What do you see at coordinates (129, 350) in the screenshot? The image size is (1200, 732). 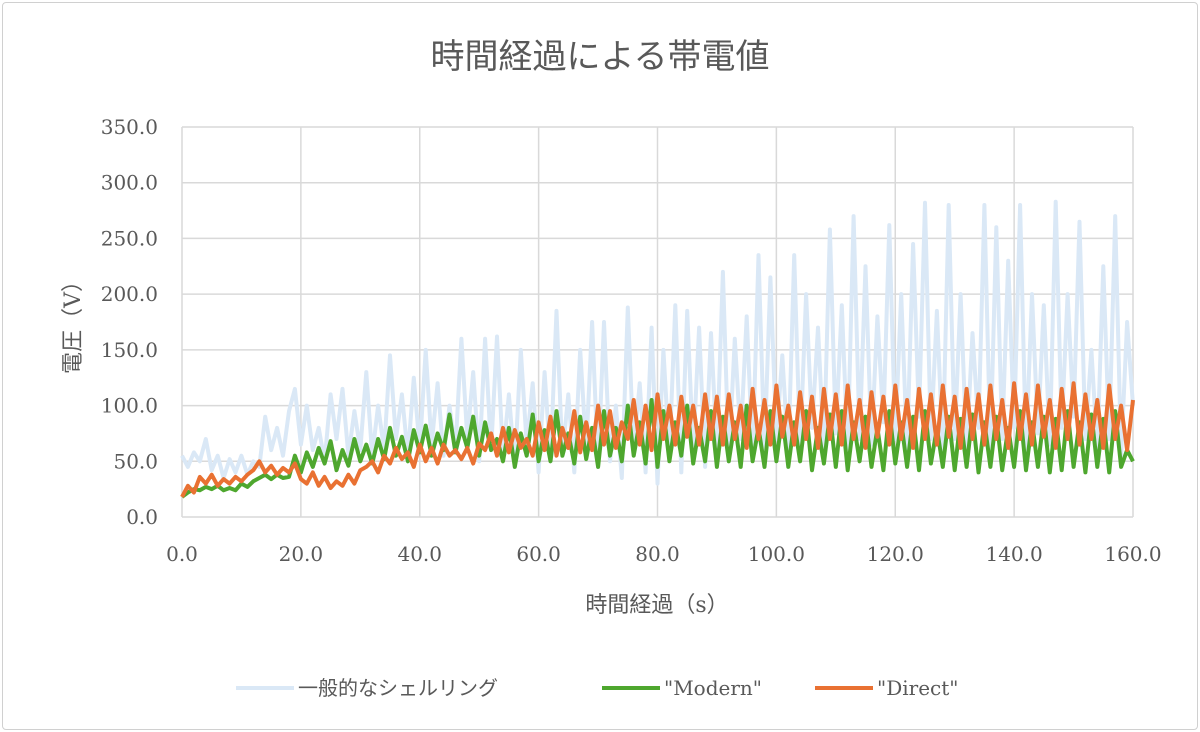 I see `y-tick-label: 150.0` at bounding box center [129, 350].